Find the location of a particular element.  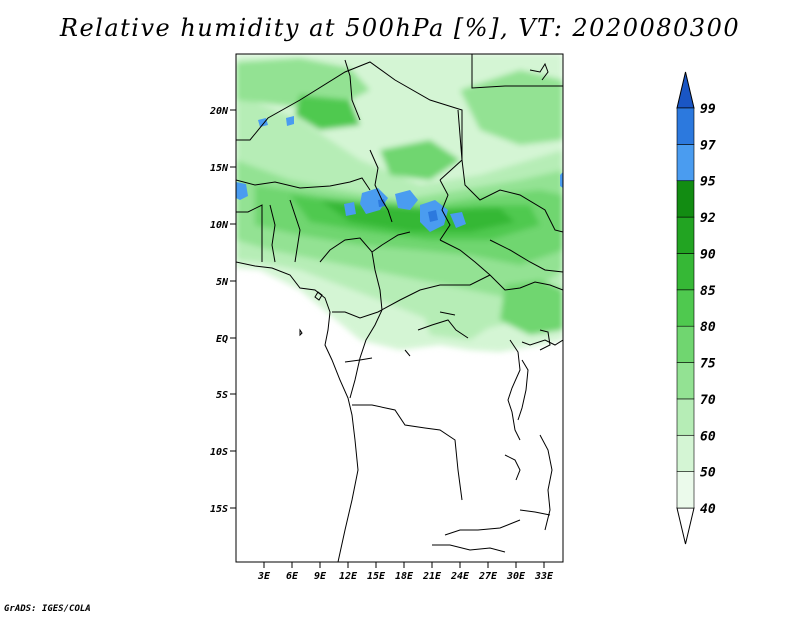

lon-label: 30E is located at coordinates (516, 576).